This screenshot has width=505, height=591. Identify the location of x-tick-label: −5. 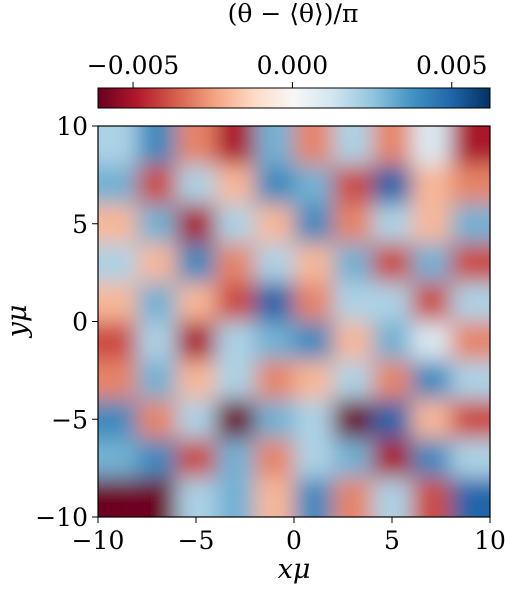
(196, 540).